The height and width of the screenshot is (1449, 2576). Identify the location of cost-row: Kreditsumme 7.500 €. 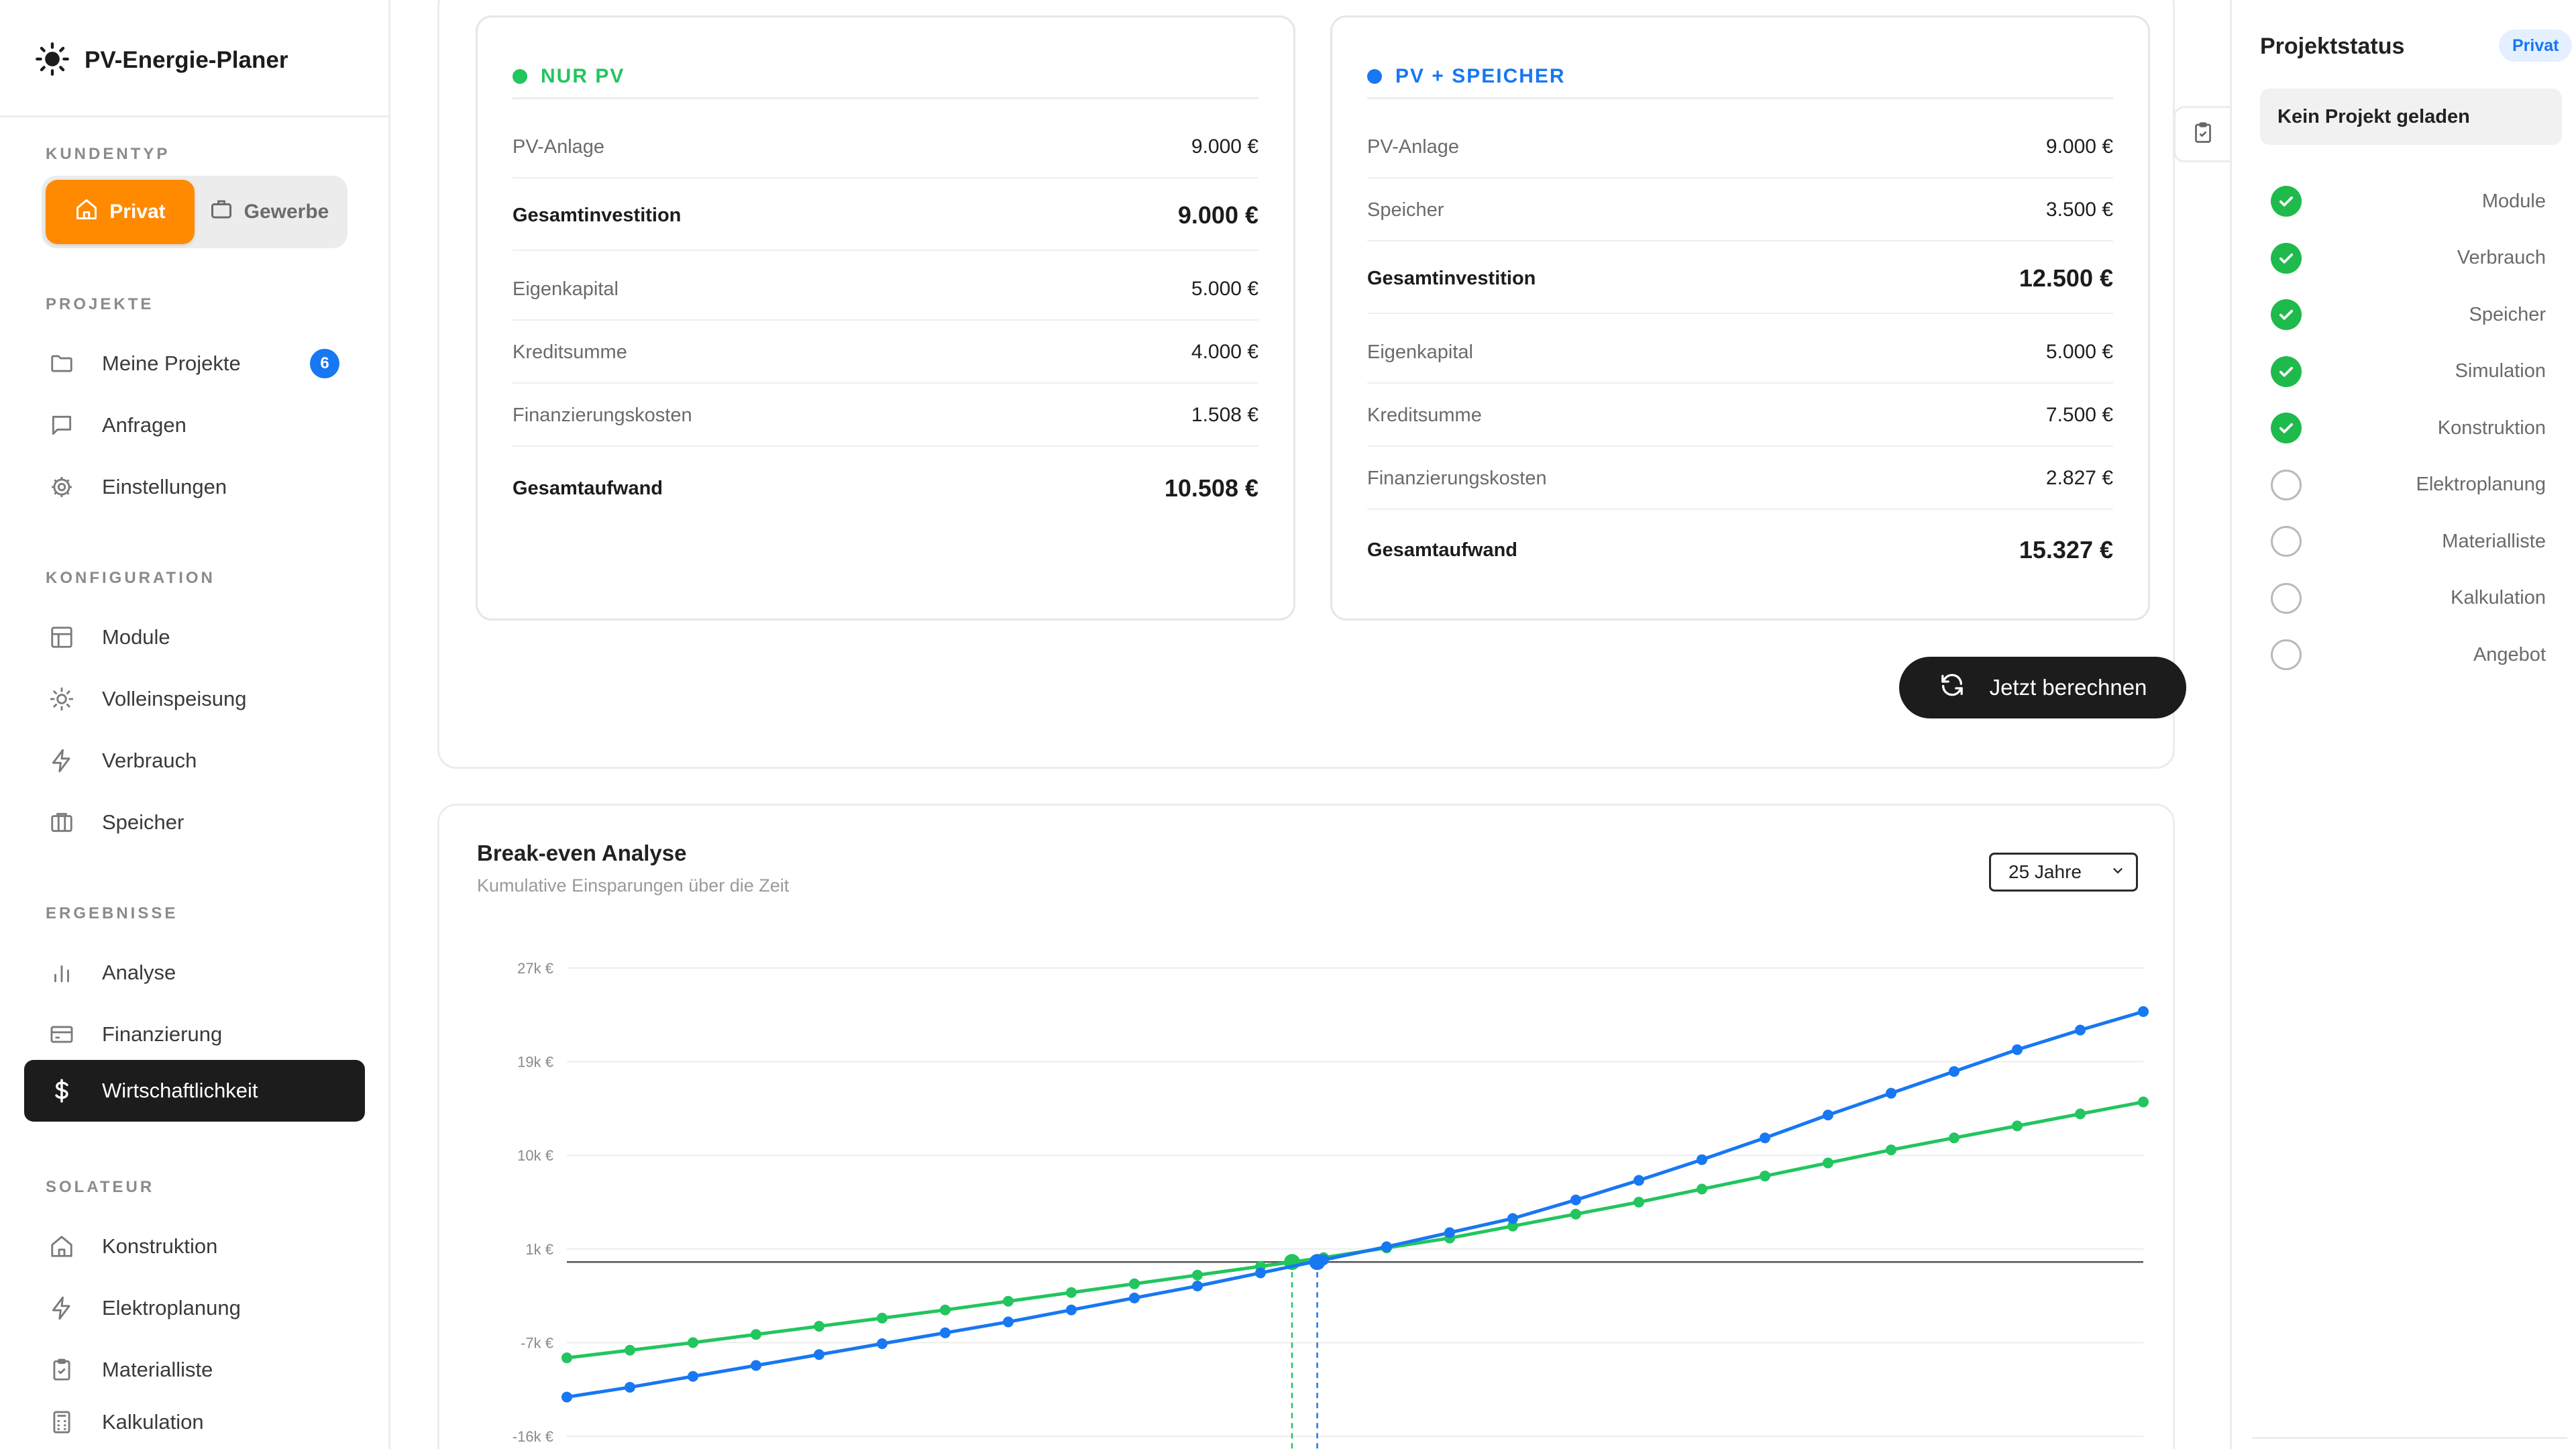
(1740, 416).